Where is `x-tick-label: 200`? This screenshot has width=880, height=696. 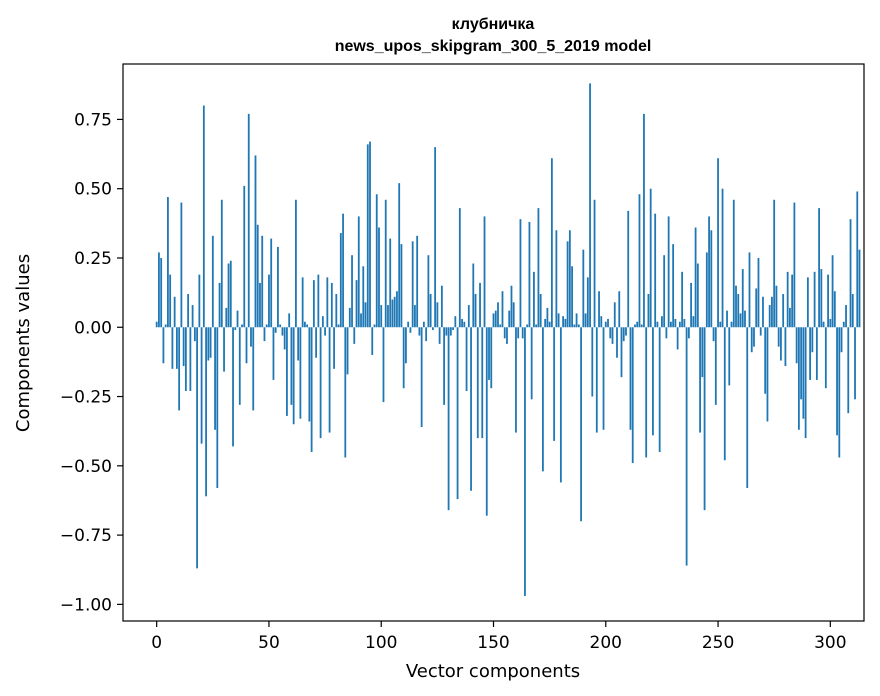 x-tick-label: 200 is located at coordinates (606, 643).